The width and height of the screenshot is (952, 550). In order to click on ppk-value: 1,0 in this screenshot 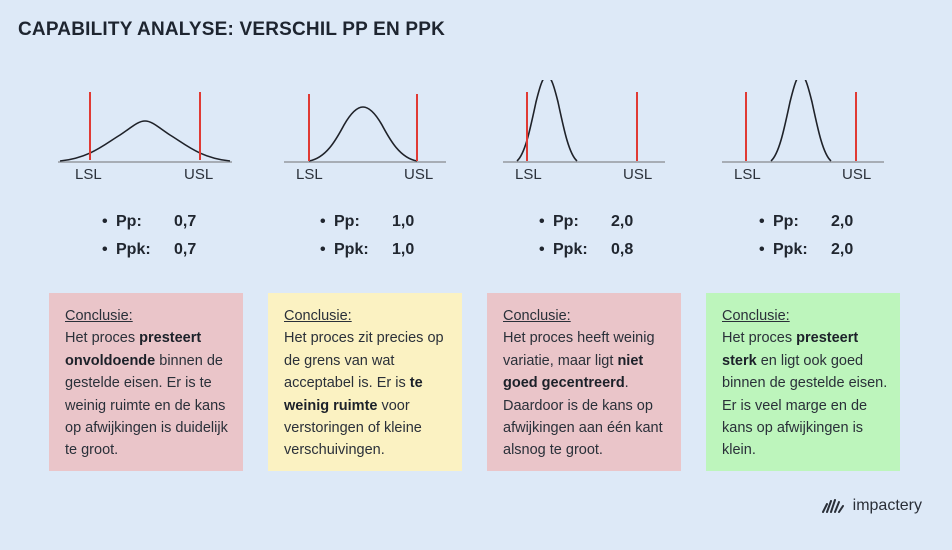, I will do `click(403, 249)`.